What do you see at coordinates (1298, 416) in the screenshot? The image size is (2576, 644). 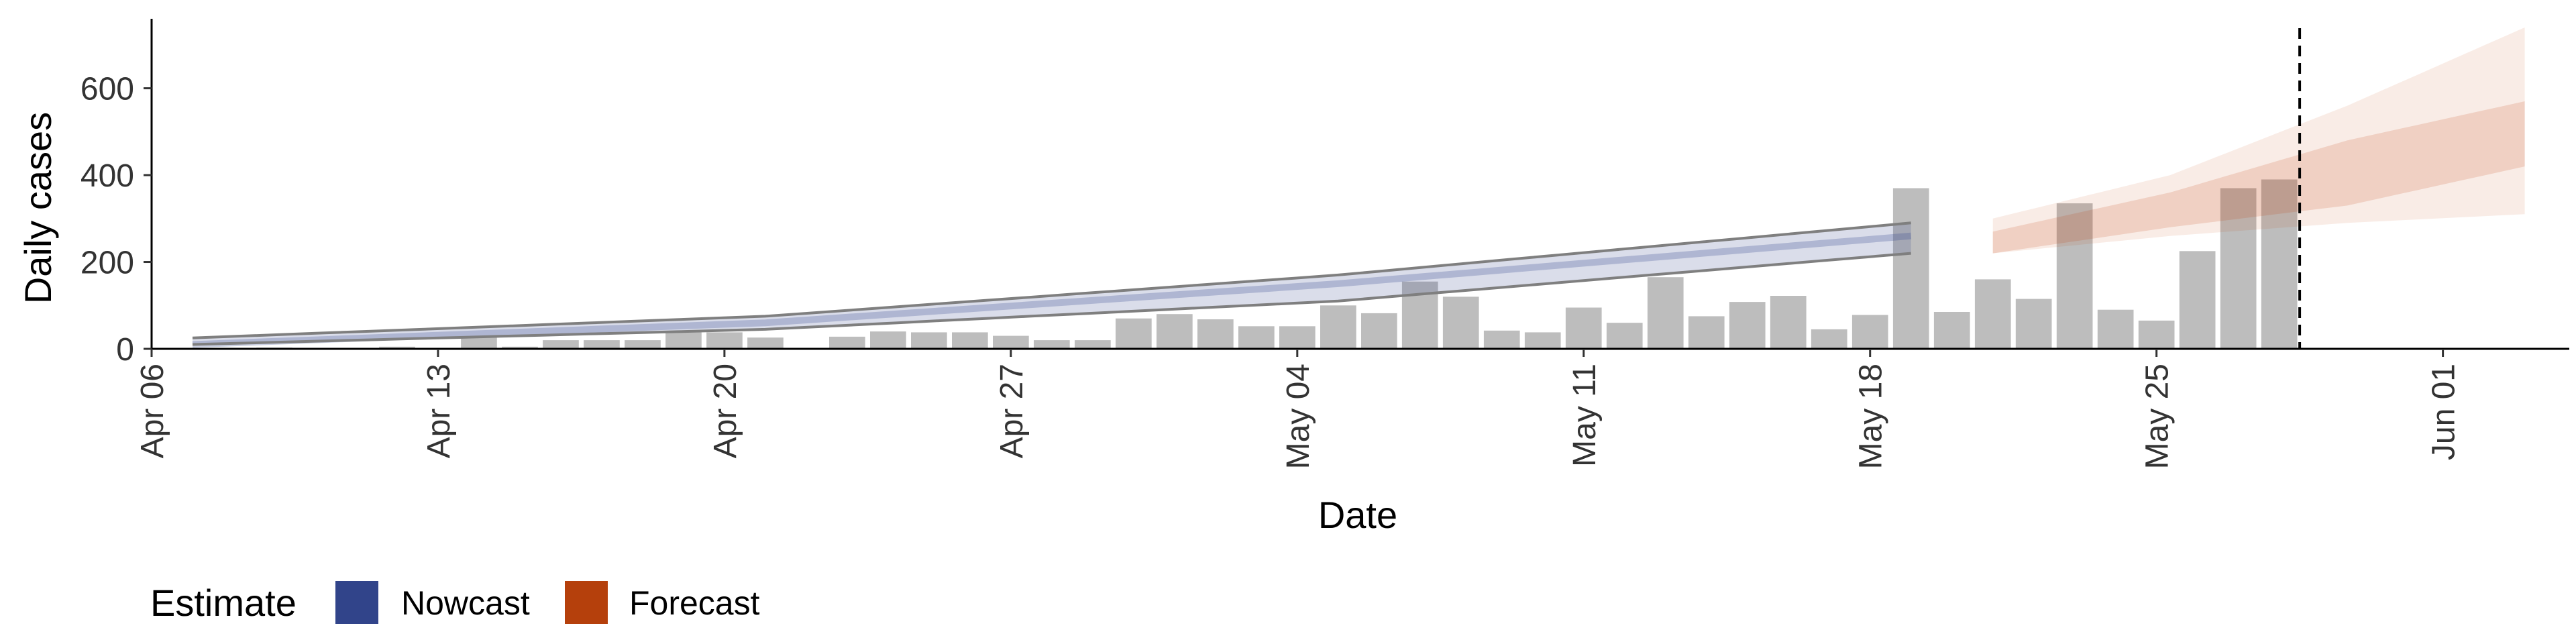 I see `x-tick-label: May 04` at bounding box center [1298, 416].